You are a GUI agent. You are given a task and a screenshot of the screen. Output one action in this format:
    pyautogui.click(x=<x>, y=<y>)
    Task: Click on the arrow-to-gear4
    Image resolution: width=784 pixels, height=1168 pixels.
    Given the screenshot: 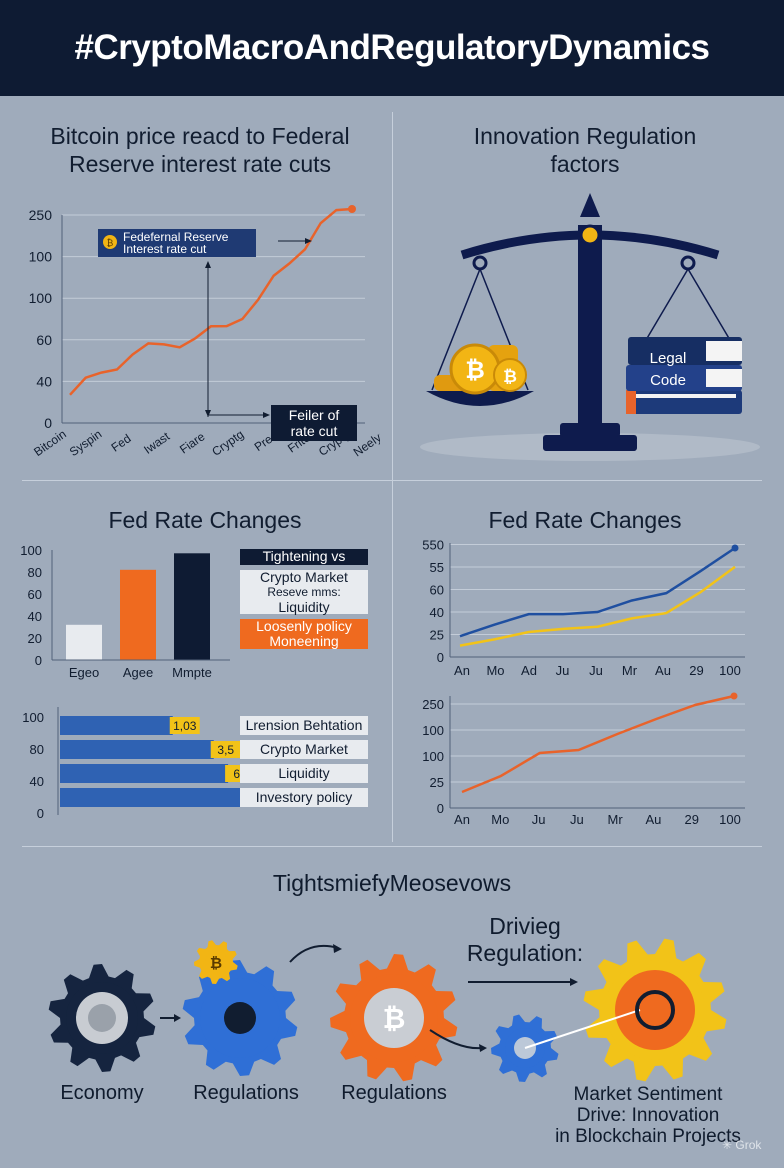 What is the action you would take?
    pyautogui.click(x=456, y=1039)
    